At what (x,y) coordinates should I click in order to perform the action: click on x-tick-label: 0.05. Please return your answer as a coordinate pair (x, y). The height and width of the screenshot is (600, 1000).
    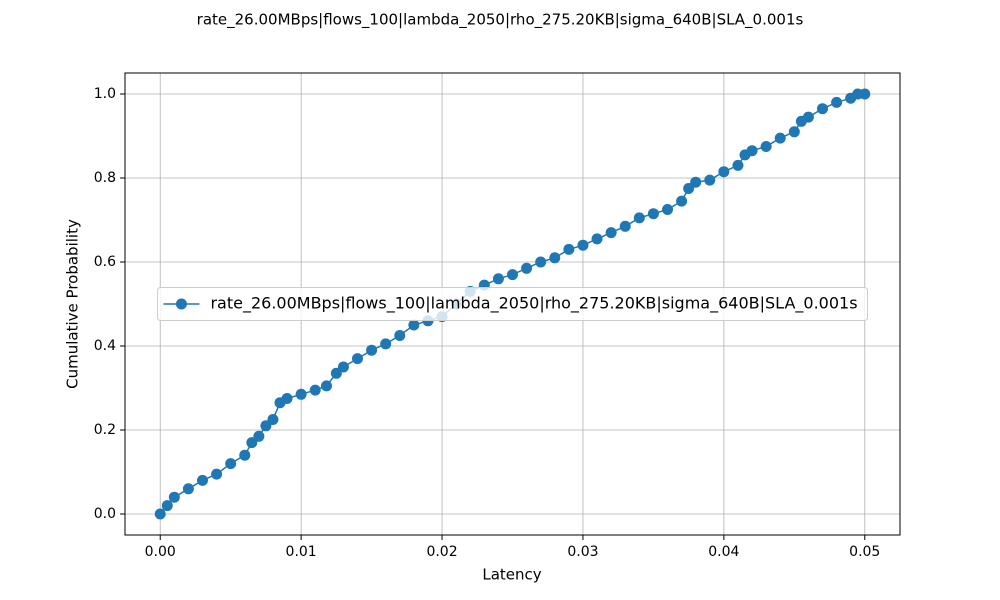
    Looking at the image, I should click on (864, 552).